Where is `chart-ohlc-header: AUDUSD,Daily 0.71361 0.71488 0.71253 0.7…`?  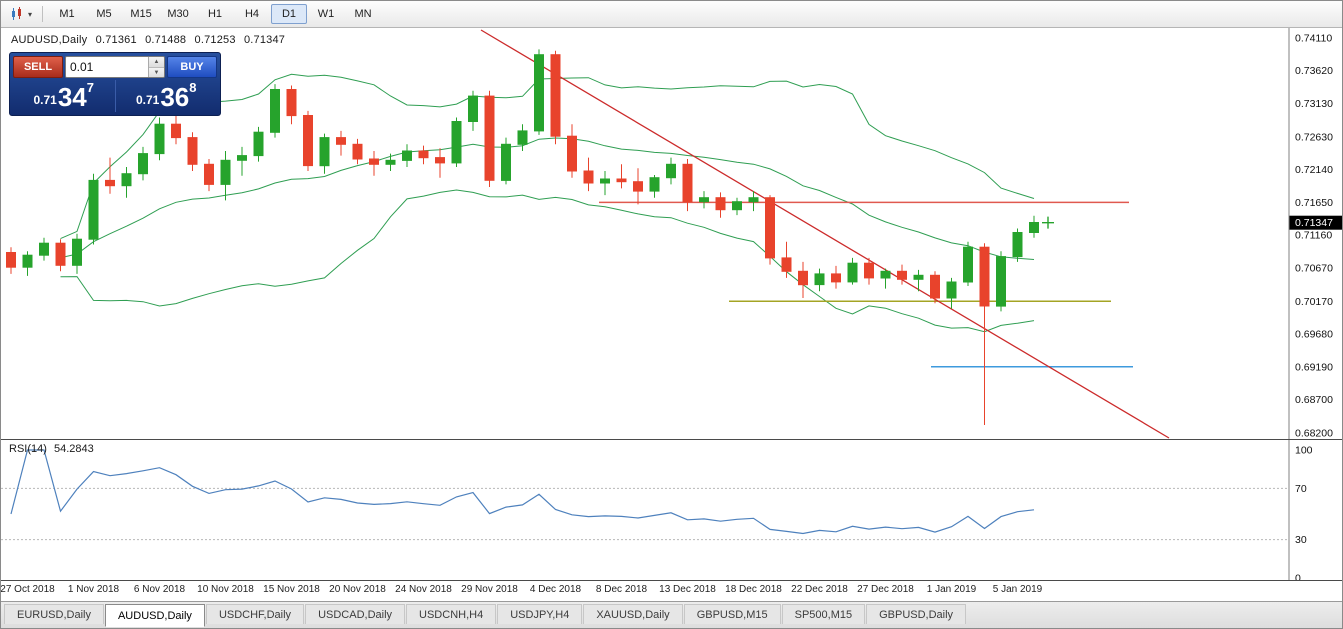 chart-ohlc-header: AUDUSD,Daily 0.71361 0.71488 0.71253 0.7… is located at coordinates (150, 40).